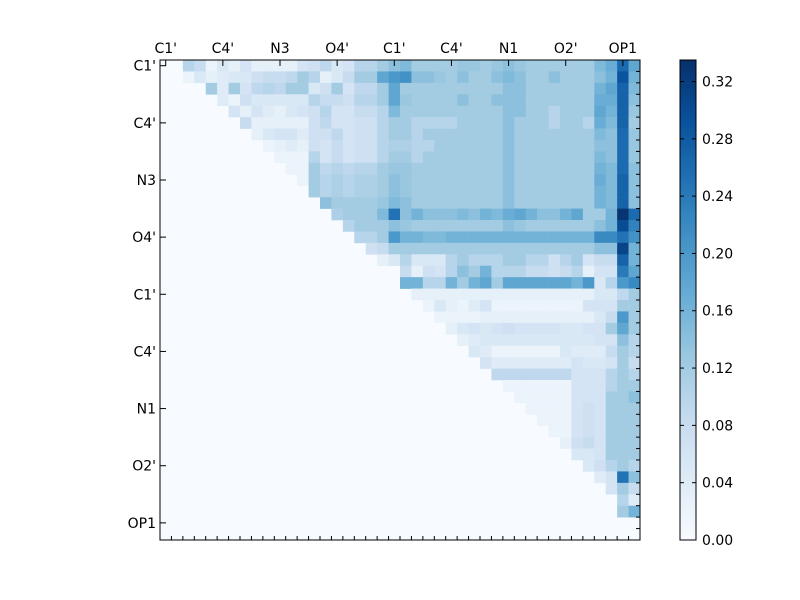  I want to click on x-tick-label: N3, so click(279, 49).